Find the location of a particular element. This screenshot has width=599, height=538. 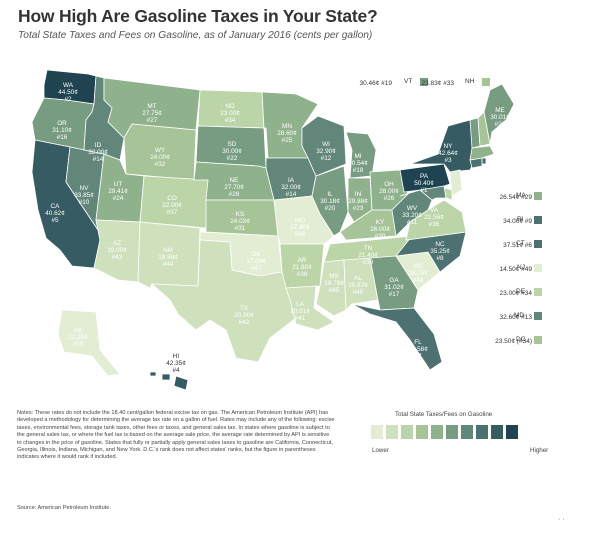

state-label-me-value: 30.01¢ is located at coordinates (500, 117).